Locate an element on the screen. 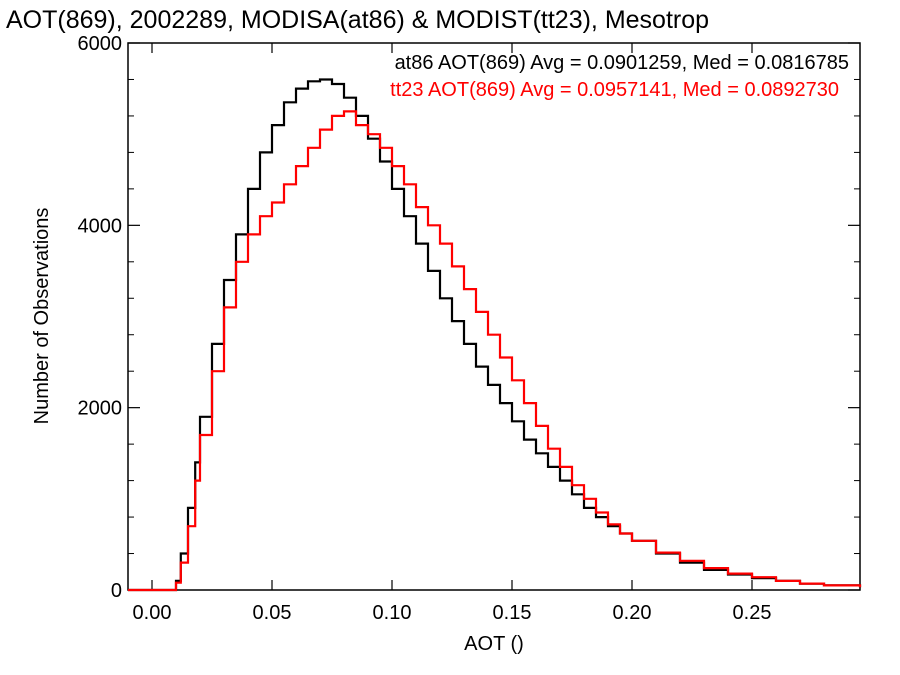 Image resolution: width=900 pixels, height=675 pixels. y-axis-label: Number of Observations is located at coordinates (42, 316).